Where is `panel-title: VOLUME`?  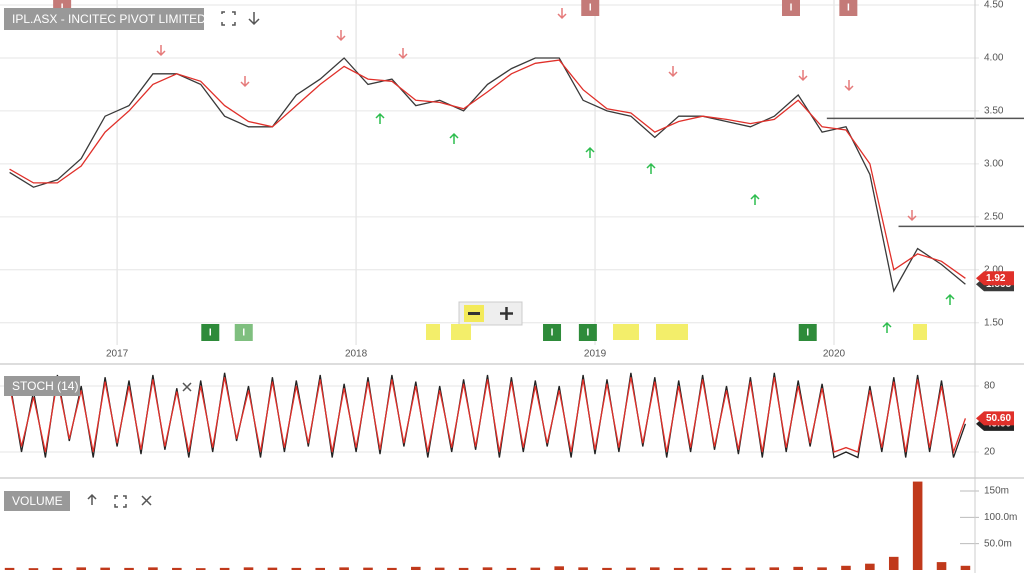
panel-title: VOLUME is located at coordinates (37, 501).